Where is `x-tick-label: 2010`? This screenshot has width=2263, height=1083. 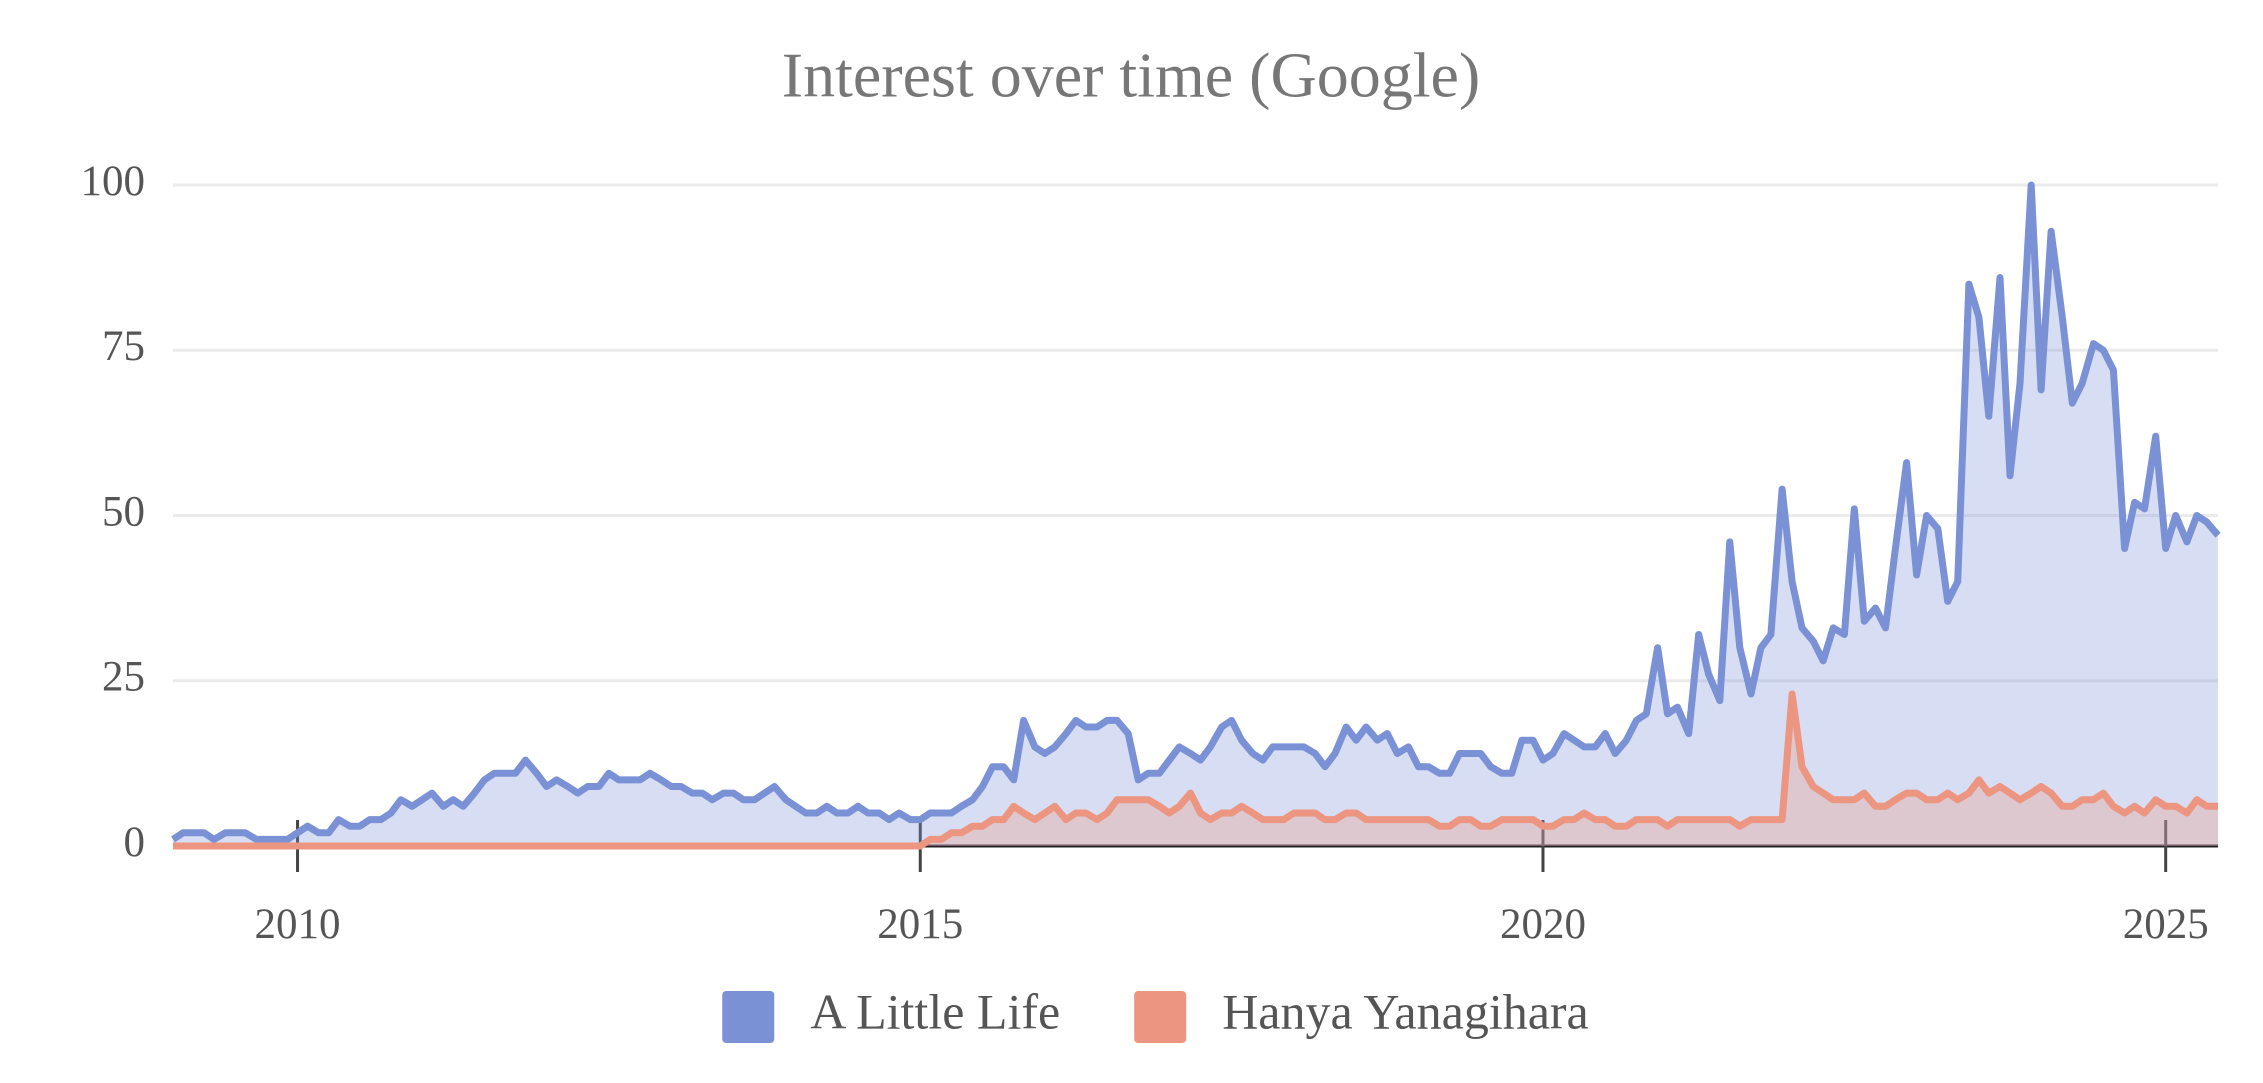 x-tick-label: 2010 is located at coordinates (298, 924).